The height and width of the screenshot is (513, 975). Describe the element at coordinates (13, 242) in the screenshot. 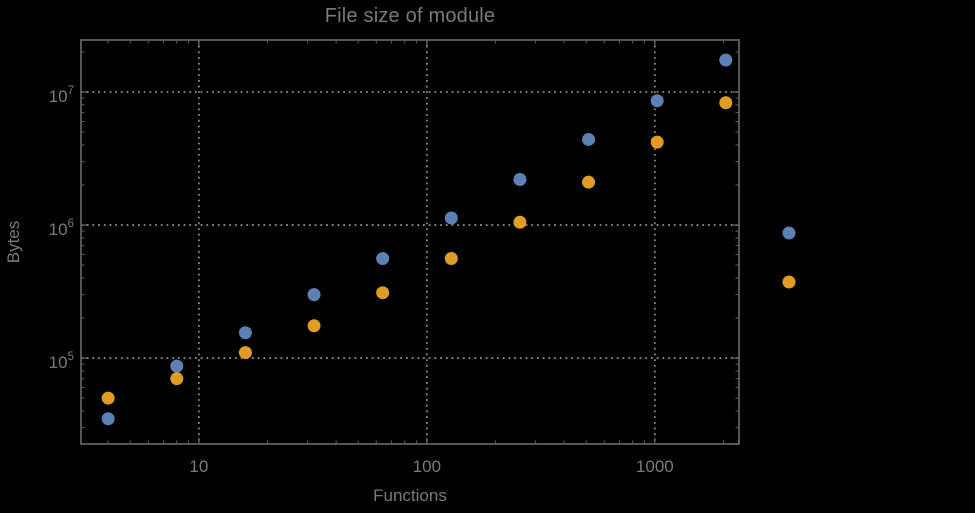

I see `y-axis-label: Bytes` at that location.